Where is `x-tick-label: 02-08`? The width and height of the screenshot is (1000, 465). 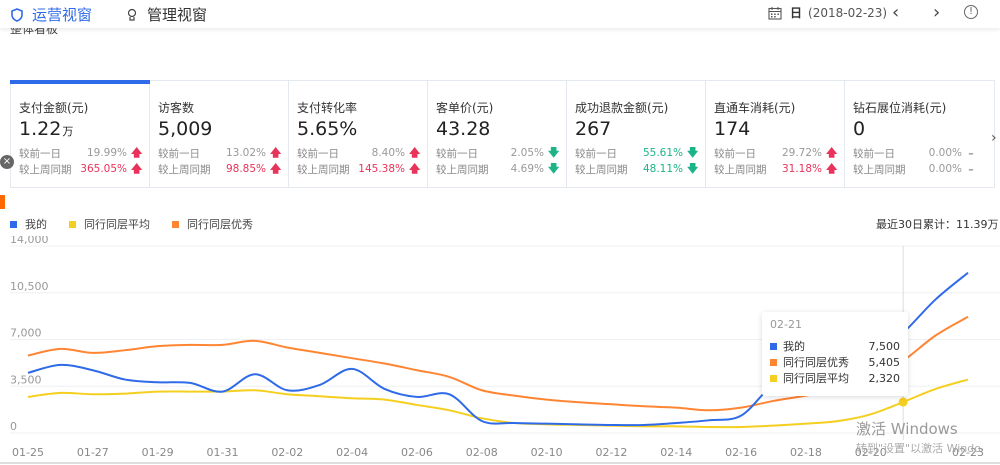
x-tick-label: 02-08 is located at coordinates (482, 452).